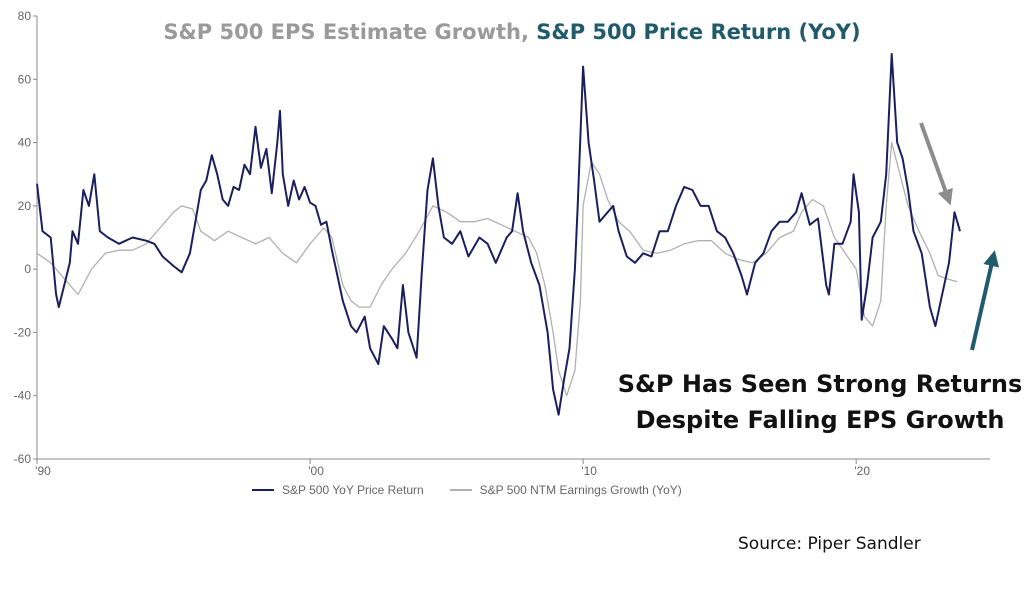 The width and height of the screenshot is (1024, 590). I want to click on x-tick-label: '00, so click(316, 471).